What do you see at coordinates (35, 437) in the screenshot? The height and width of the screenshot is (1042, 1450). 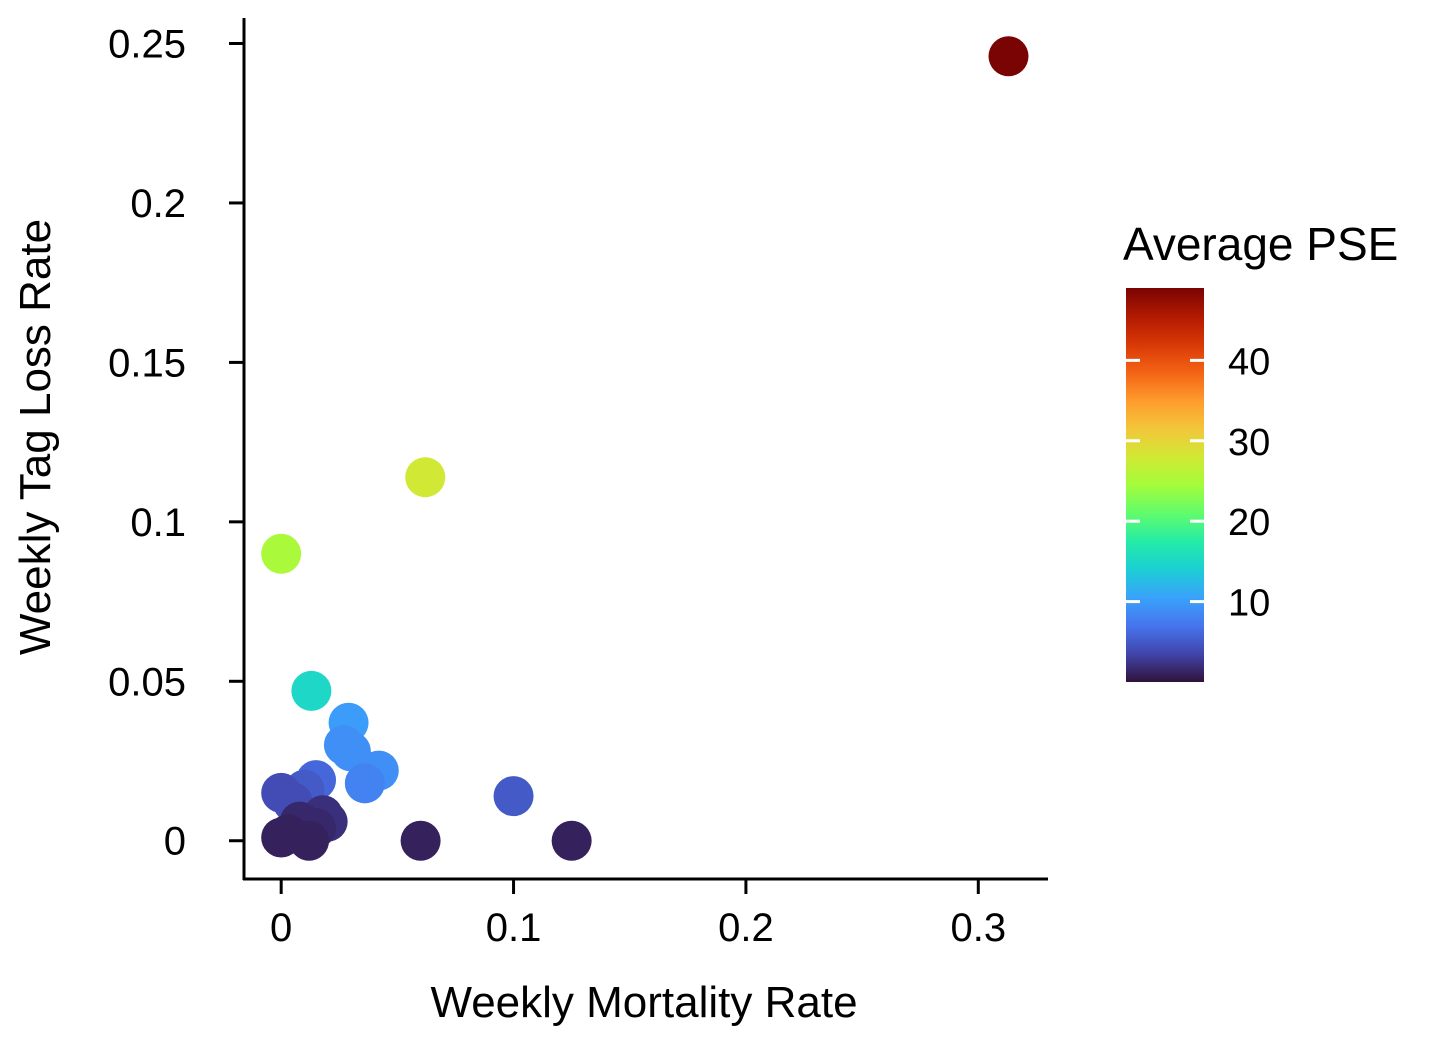 I see `y-axis-title: Weekly Tag Loss Rate` at bounding box center [35, 437].